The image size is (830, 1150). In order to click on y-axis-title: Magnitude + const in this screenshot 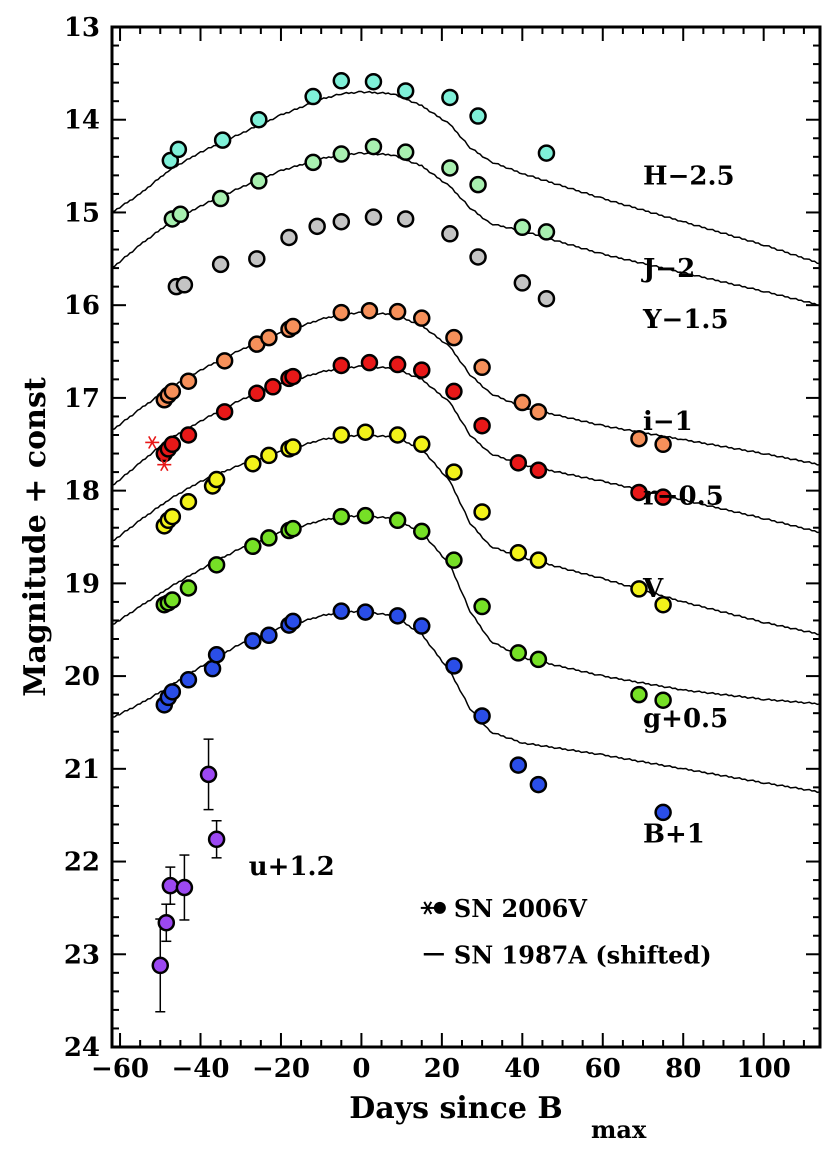, I will do `click(35, 537)`.